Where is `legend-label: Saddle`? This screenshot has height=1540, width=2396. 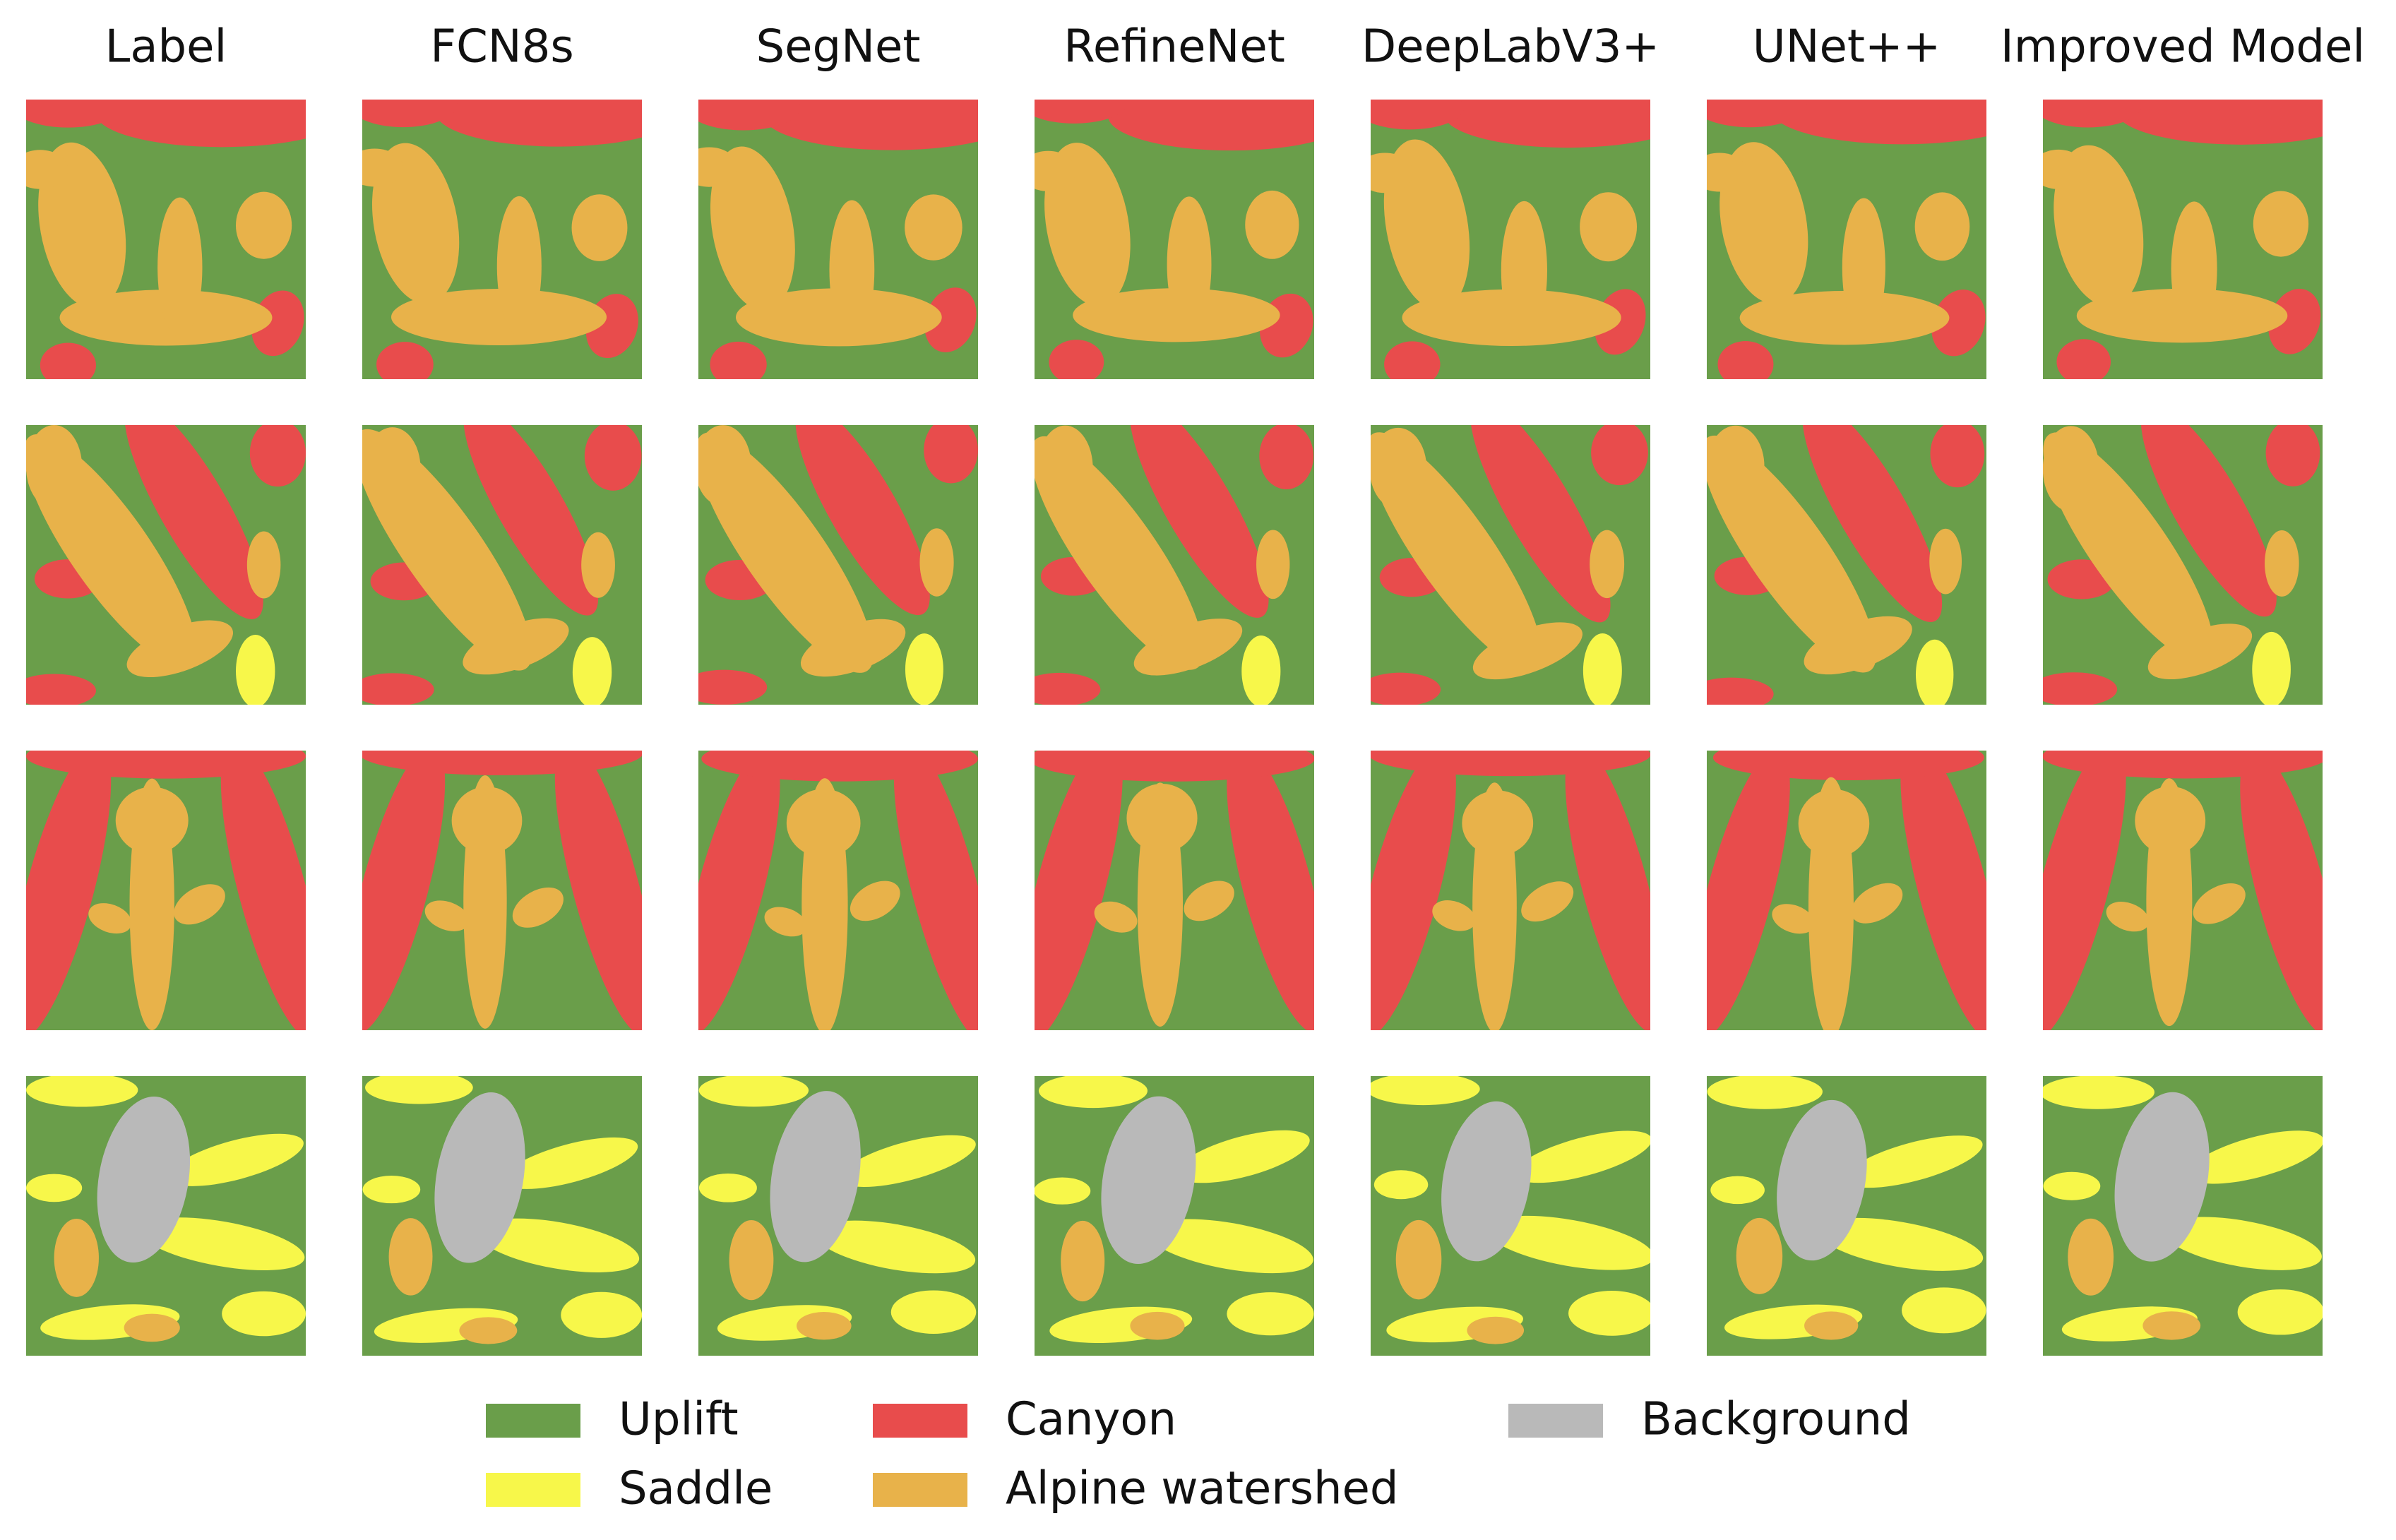 legend-label: Saddle is located at coordinates (696, 1489).